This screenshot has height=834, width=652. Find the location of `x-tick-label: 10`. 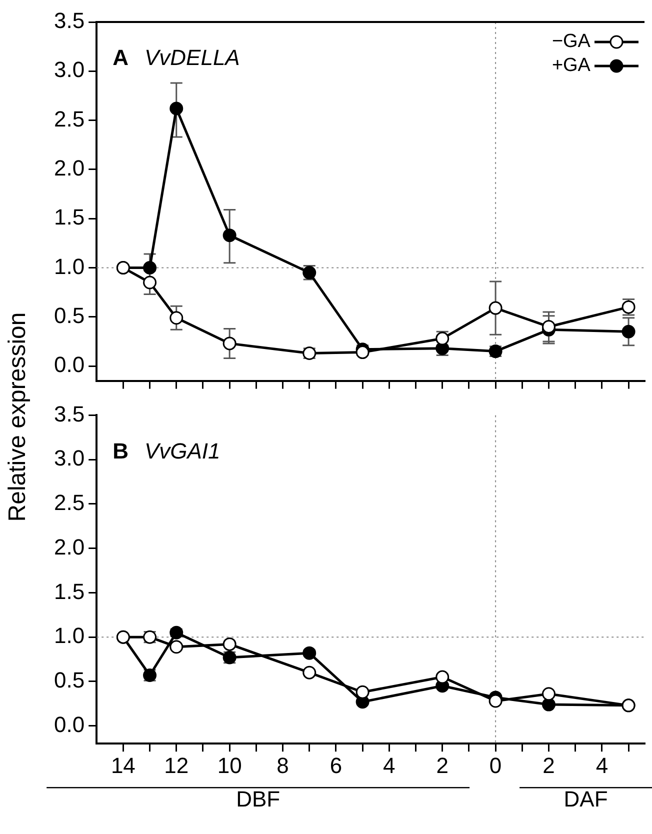

x-tick-label: 10 is located at coordinates (229, 765).